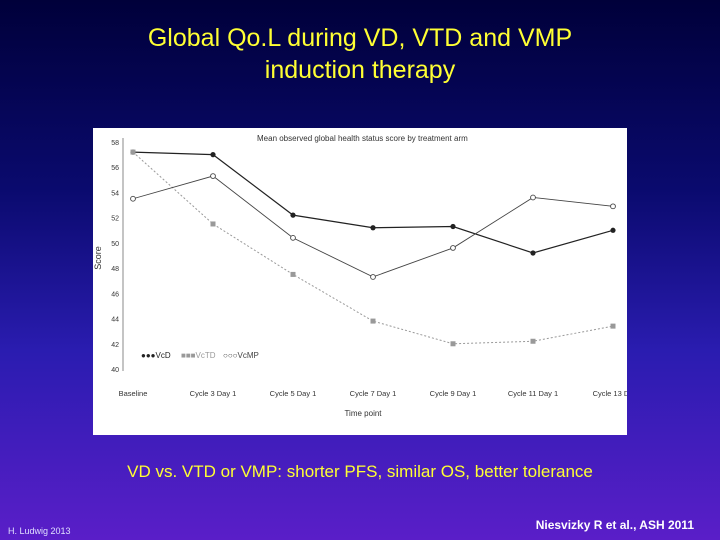 This screenshot has width=720, height=540. I want to click on x-tick-label: Cycle 3 Day 1, so click(213, 393).